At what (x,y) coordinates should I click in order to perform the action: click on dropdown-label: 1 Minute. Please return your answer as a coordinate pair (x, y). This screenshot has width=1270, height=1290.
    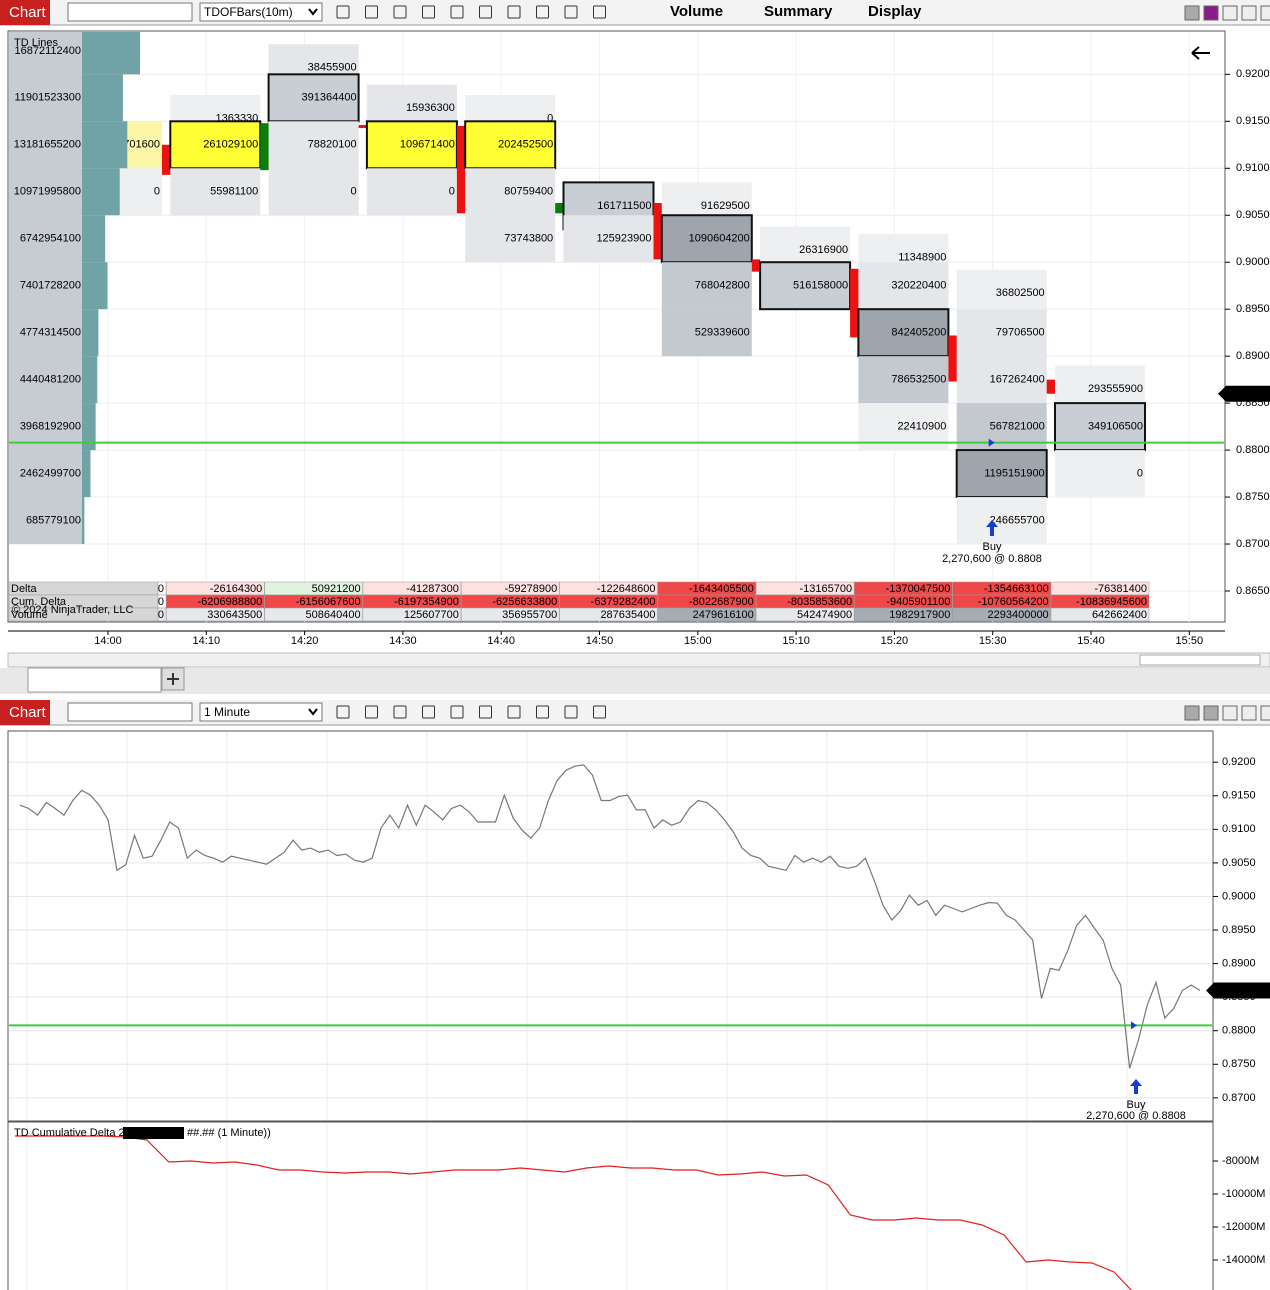
    Looking at the image, I should click on (227, 712).